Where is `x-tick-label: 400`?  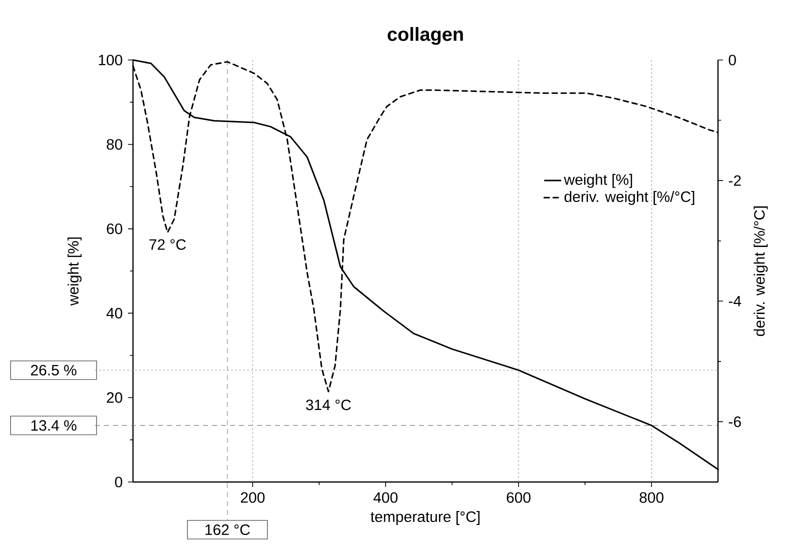 x-tick-label: 400 is located at coordinates (385, 497).